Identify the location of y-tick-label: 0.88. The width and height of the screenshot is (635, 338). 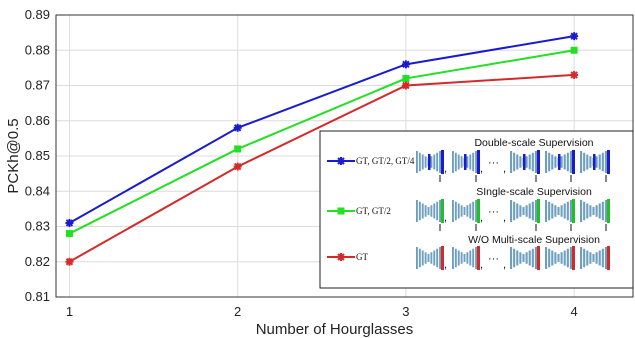
(37, 49).